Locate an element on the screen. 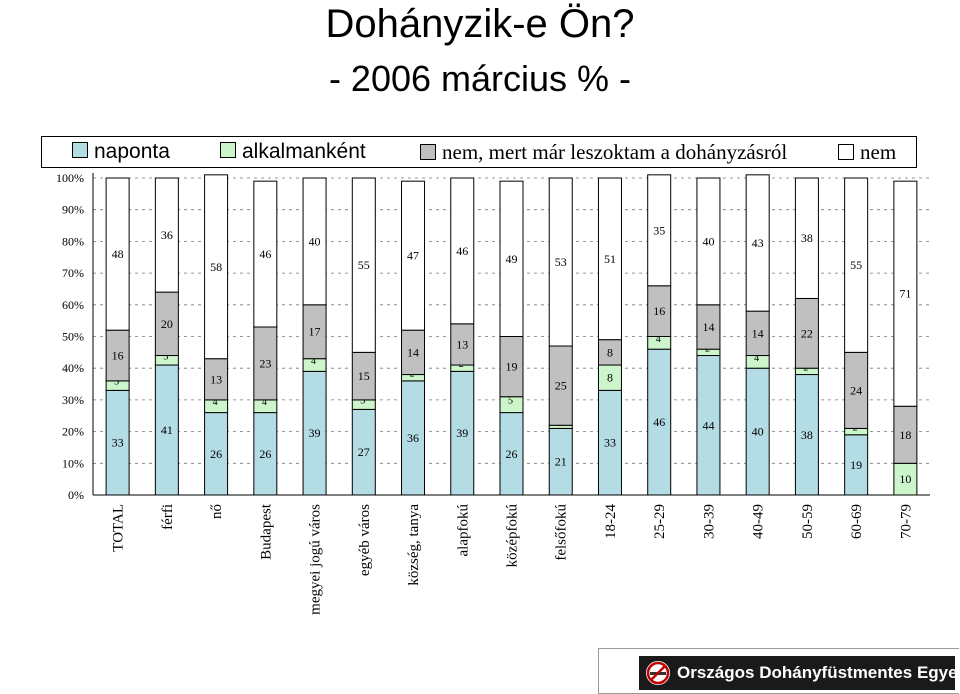  data-label: 51 is located at coordinates (610, 259).